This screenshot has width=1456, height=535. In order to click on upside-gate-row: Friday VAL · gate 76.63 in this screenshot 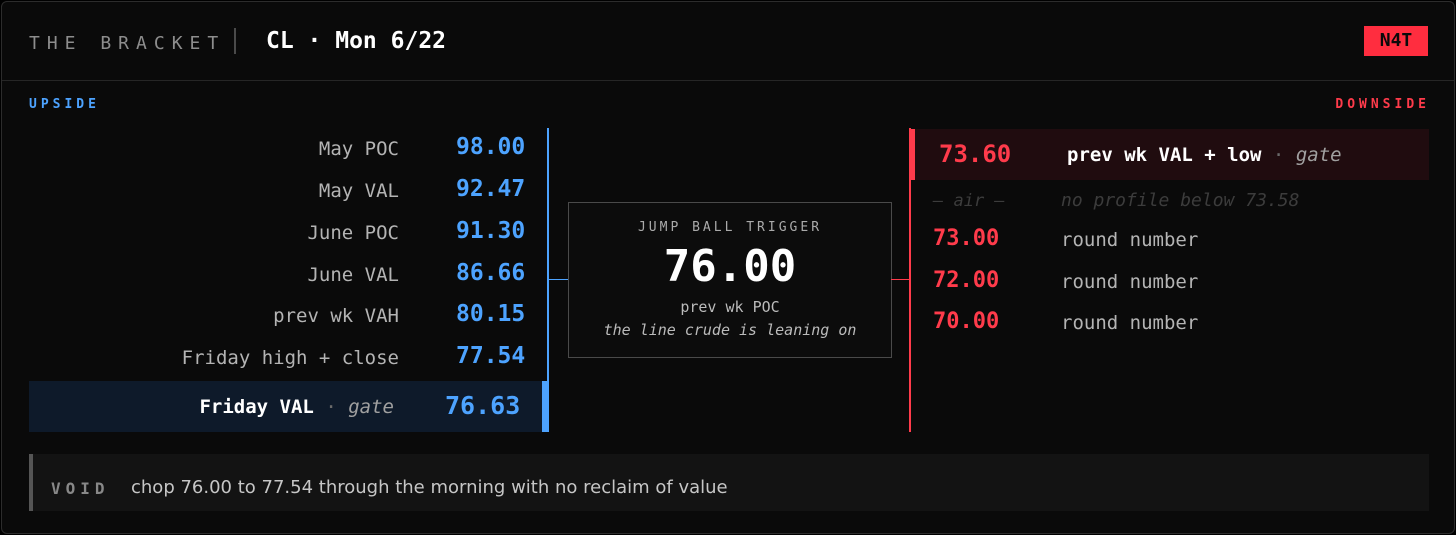, I will do `click(288, 406)`.